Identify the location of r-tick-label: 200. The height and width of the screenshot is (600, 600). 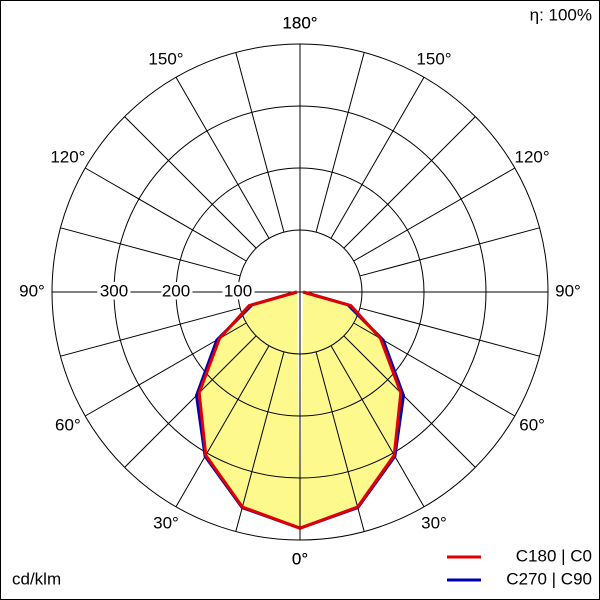
(176, 290).